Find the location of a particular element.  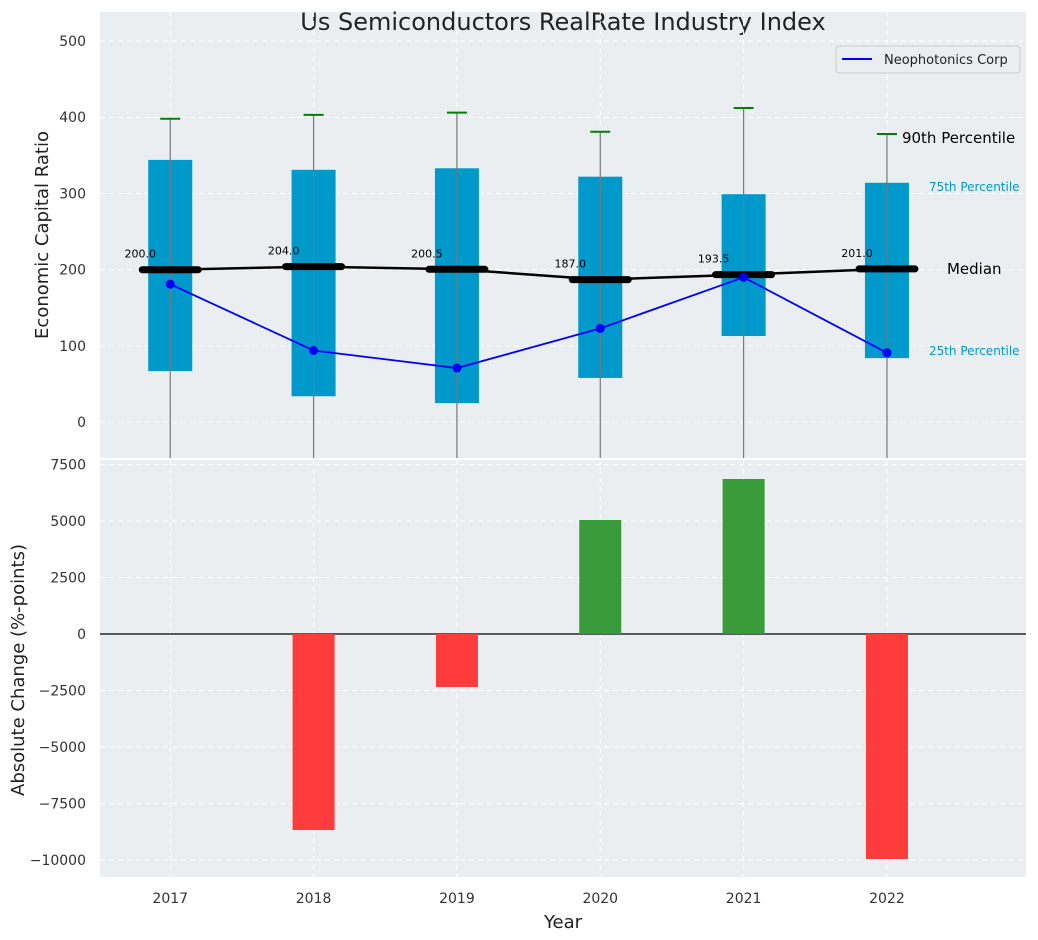

series-line is located at coordinates (528, 322).